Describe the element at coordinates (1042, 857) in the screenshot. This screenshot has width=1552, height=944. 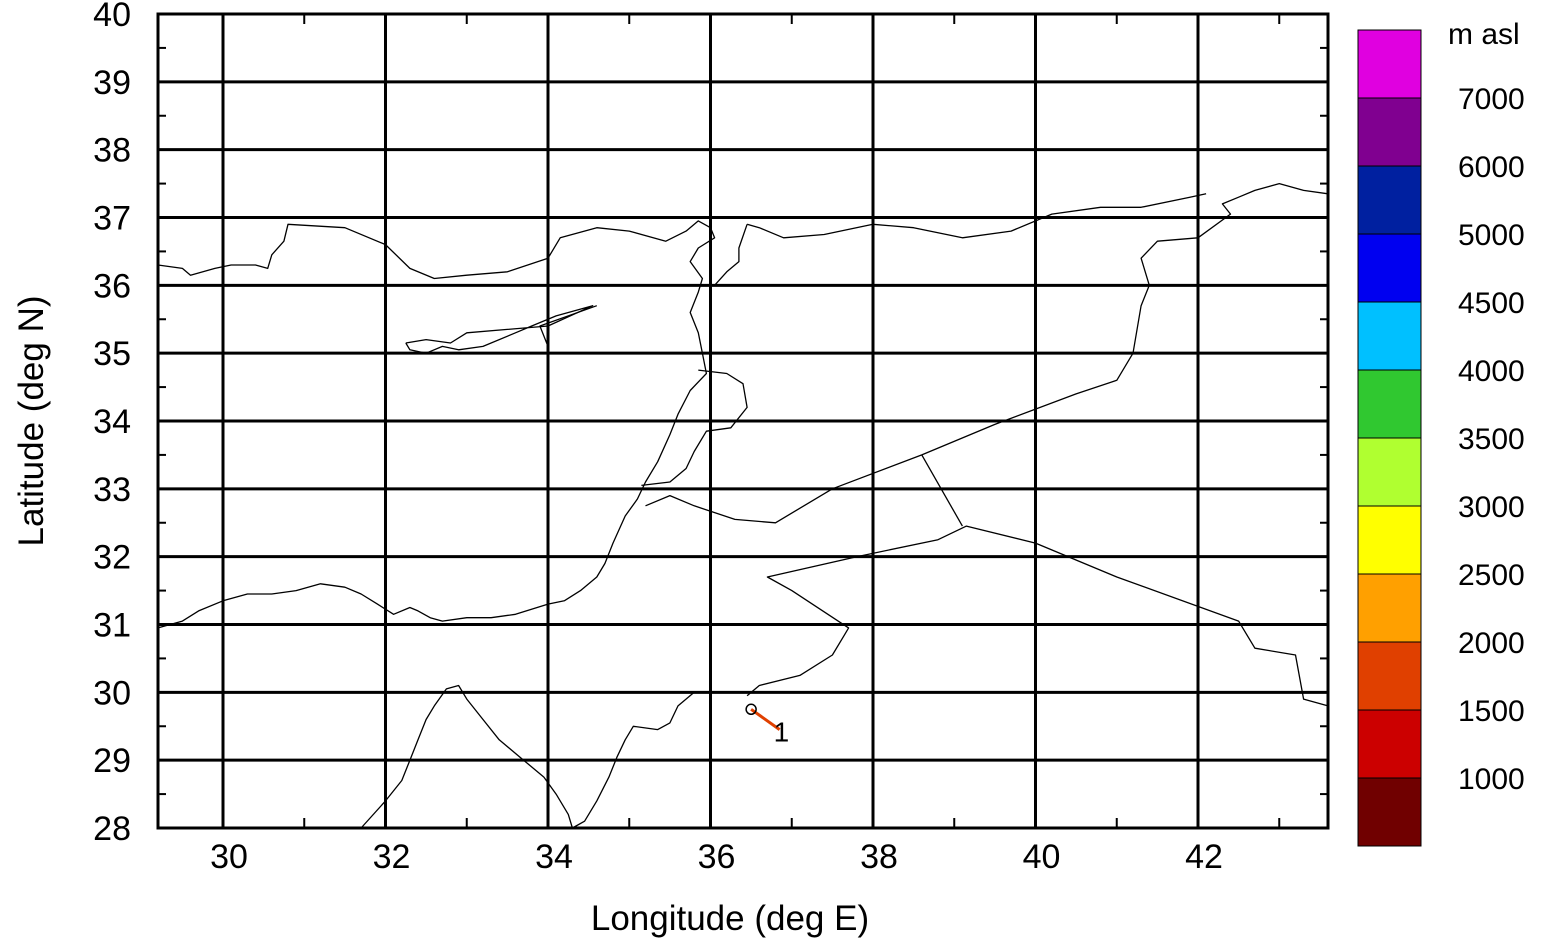
I see `x-tick-label: 40` at that location.